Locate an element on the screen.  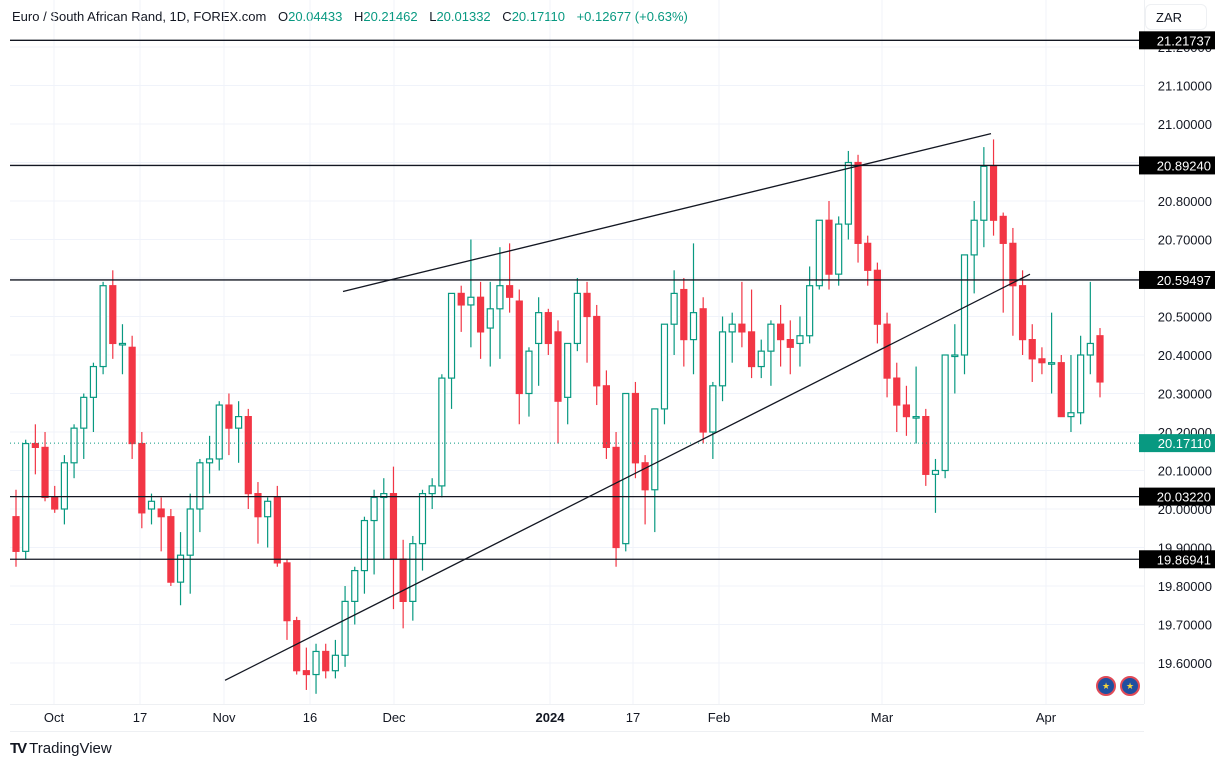
price-tick-label: 20.70000 is located at coordinates (1185, 240).